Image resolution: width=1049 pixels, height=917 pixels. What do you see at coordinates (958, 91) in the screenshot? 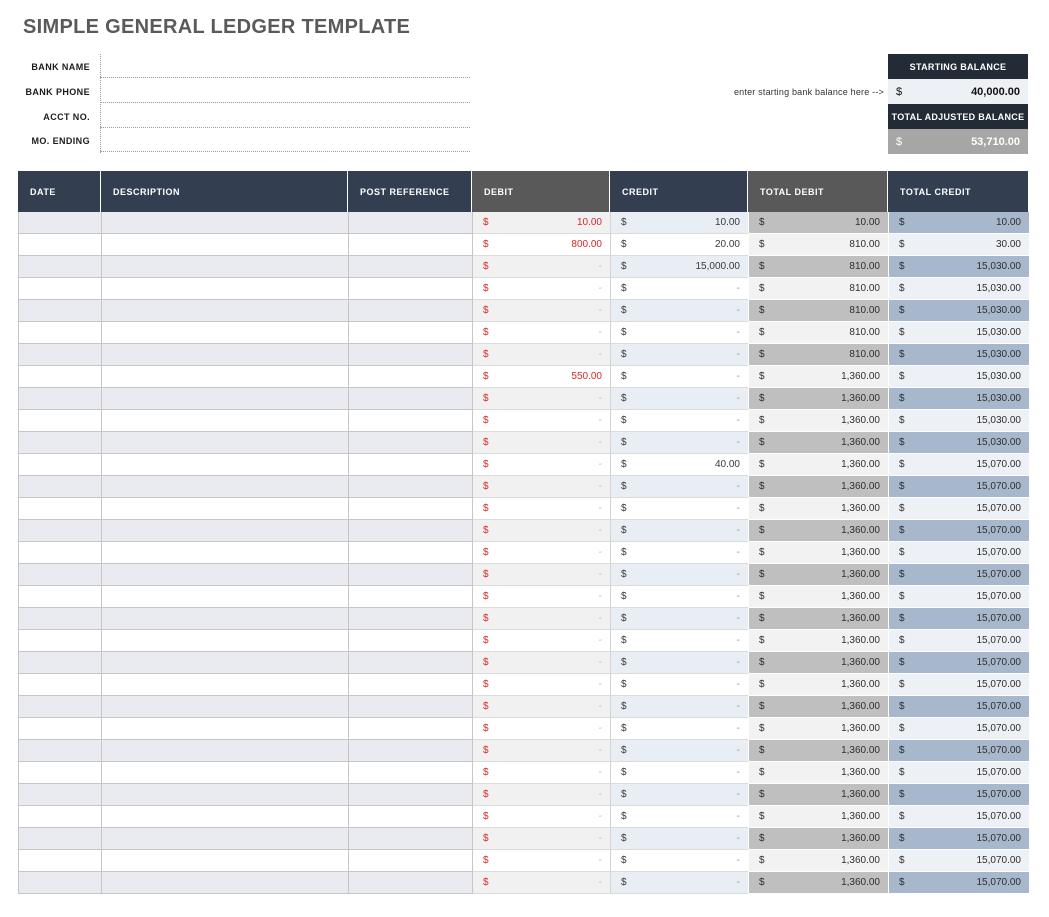
I see `starting-balance-value: $ 40,000.00` at bounding box center [958, 91].